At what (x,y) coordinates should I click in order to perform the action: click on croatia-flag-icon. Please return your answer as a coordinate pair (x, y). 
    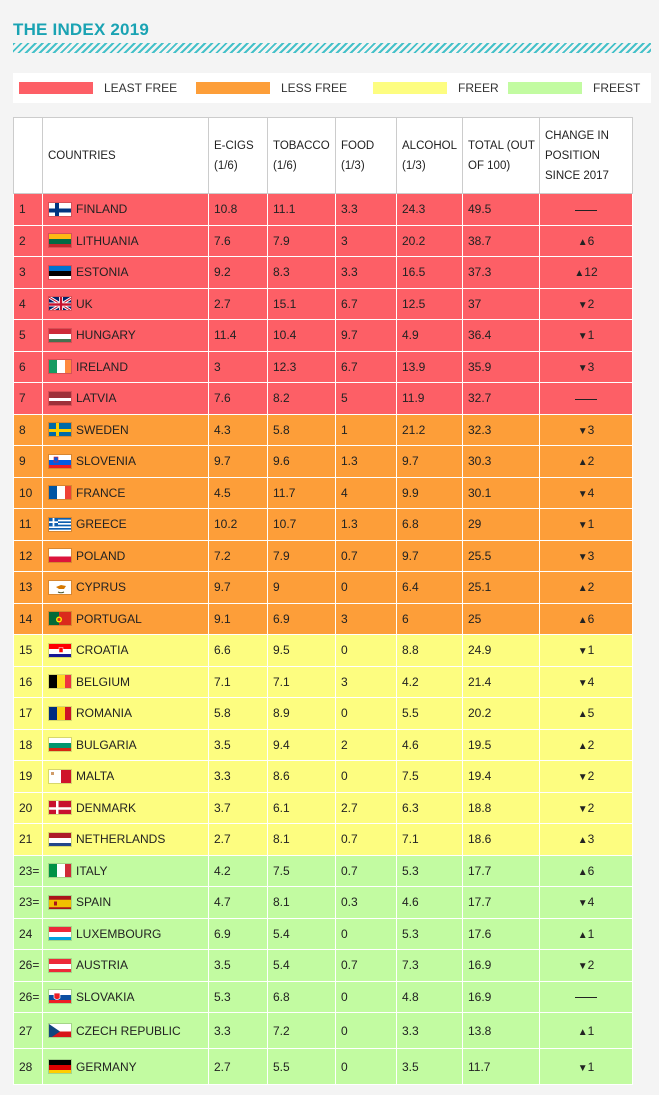
    Looking at the image, I should click on (60, 650).